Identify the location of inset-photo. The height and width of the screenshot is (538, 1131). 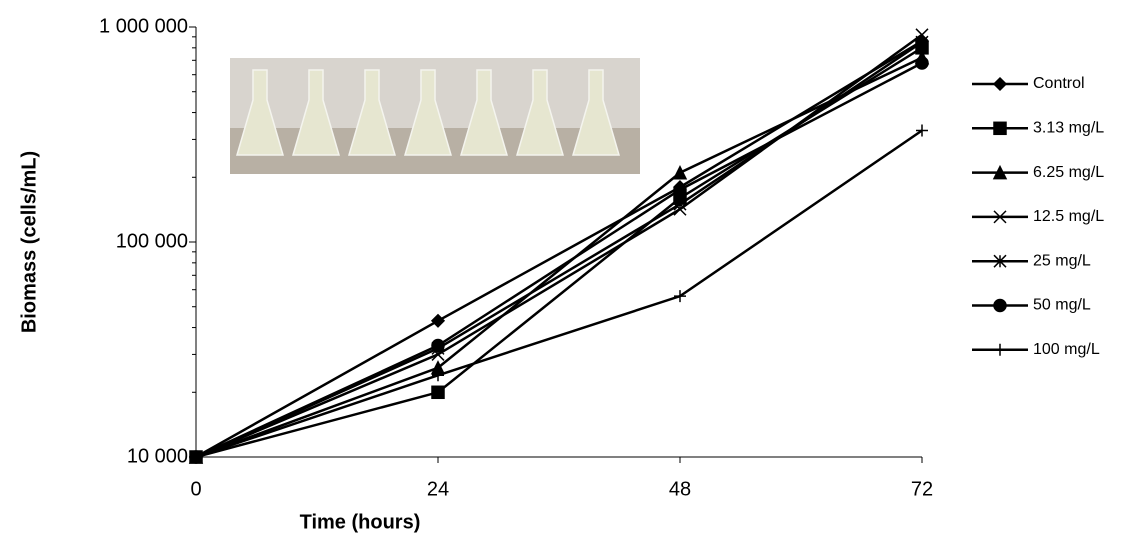
(435, 116).